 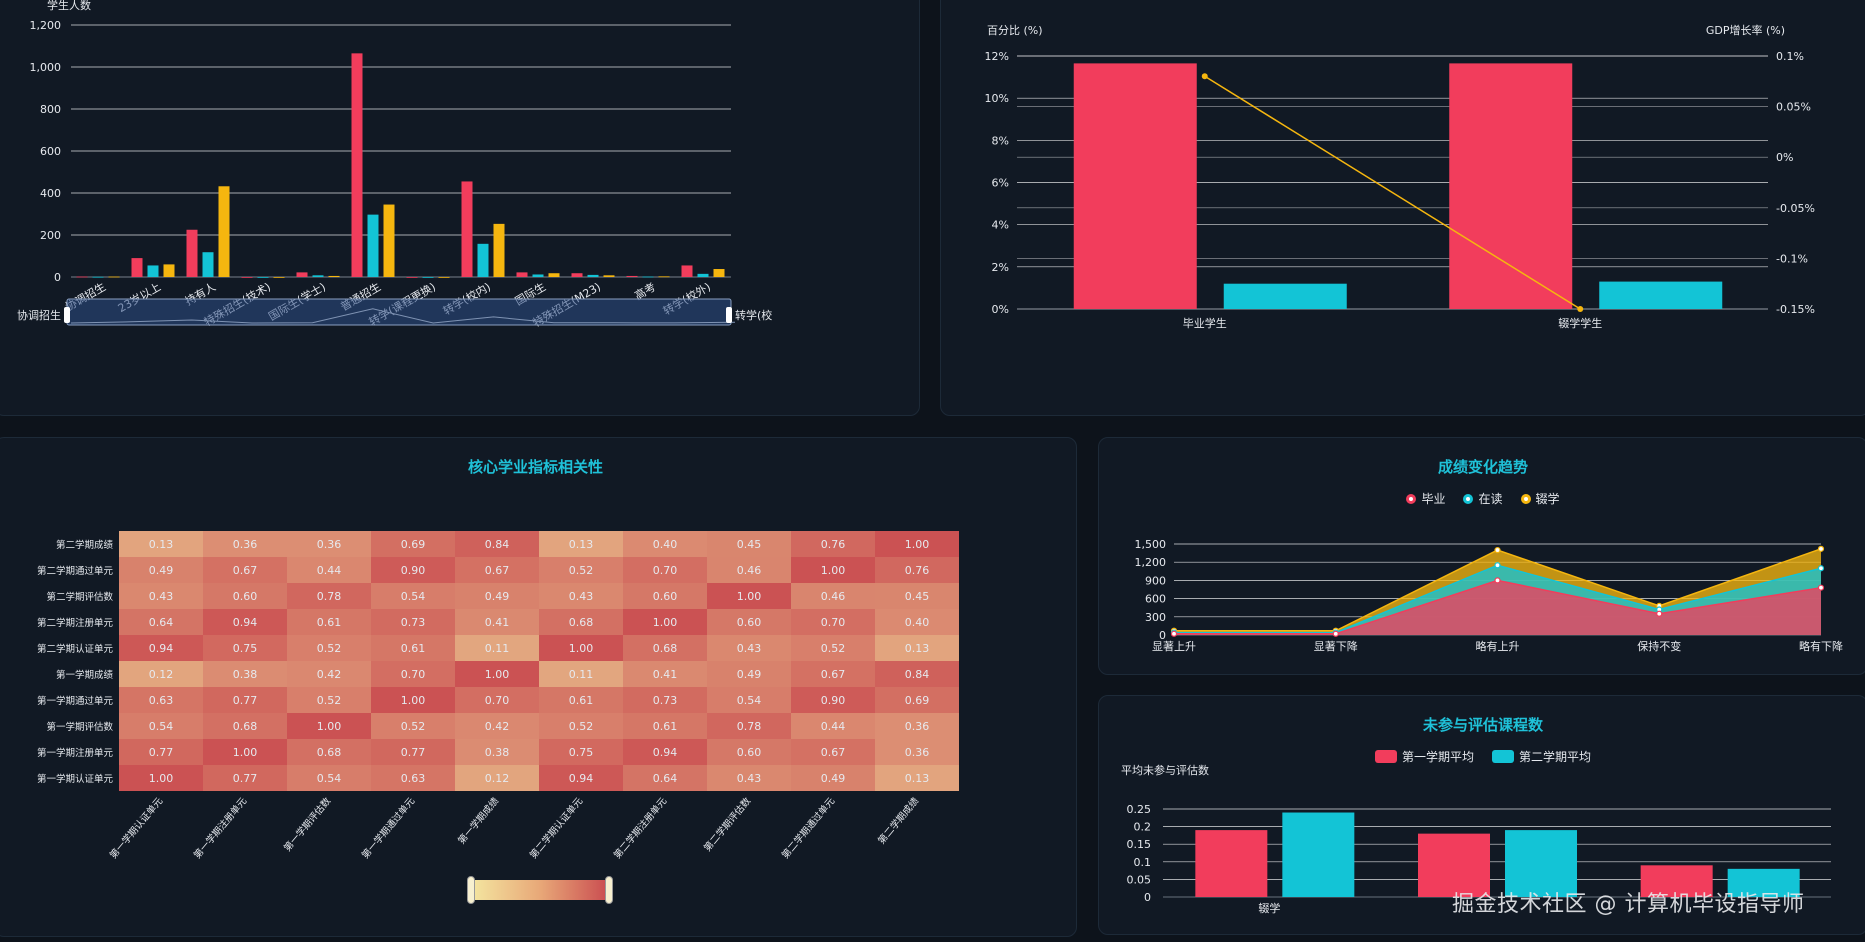 What do you see at coordinates (1490, 499) in the screenshot?
I see `legend-label: 在读` at bounding box center [1490, 499].